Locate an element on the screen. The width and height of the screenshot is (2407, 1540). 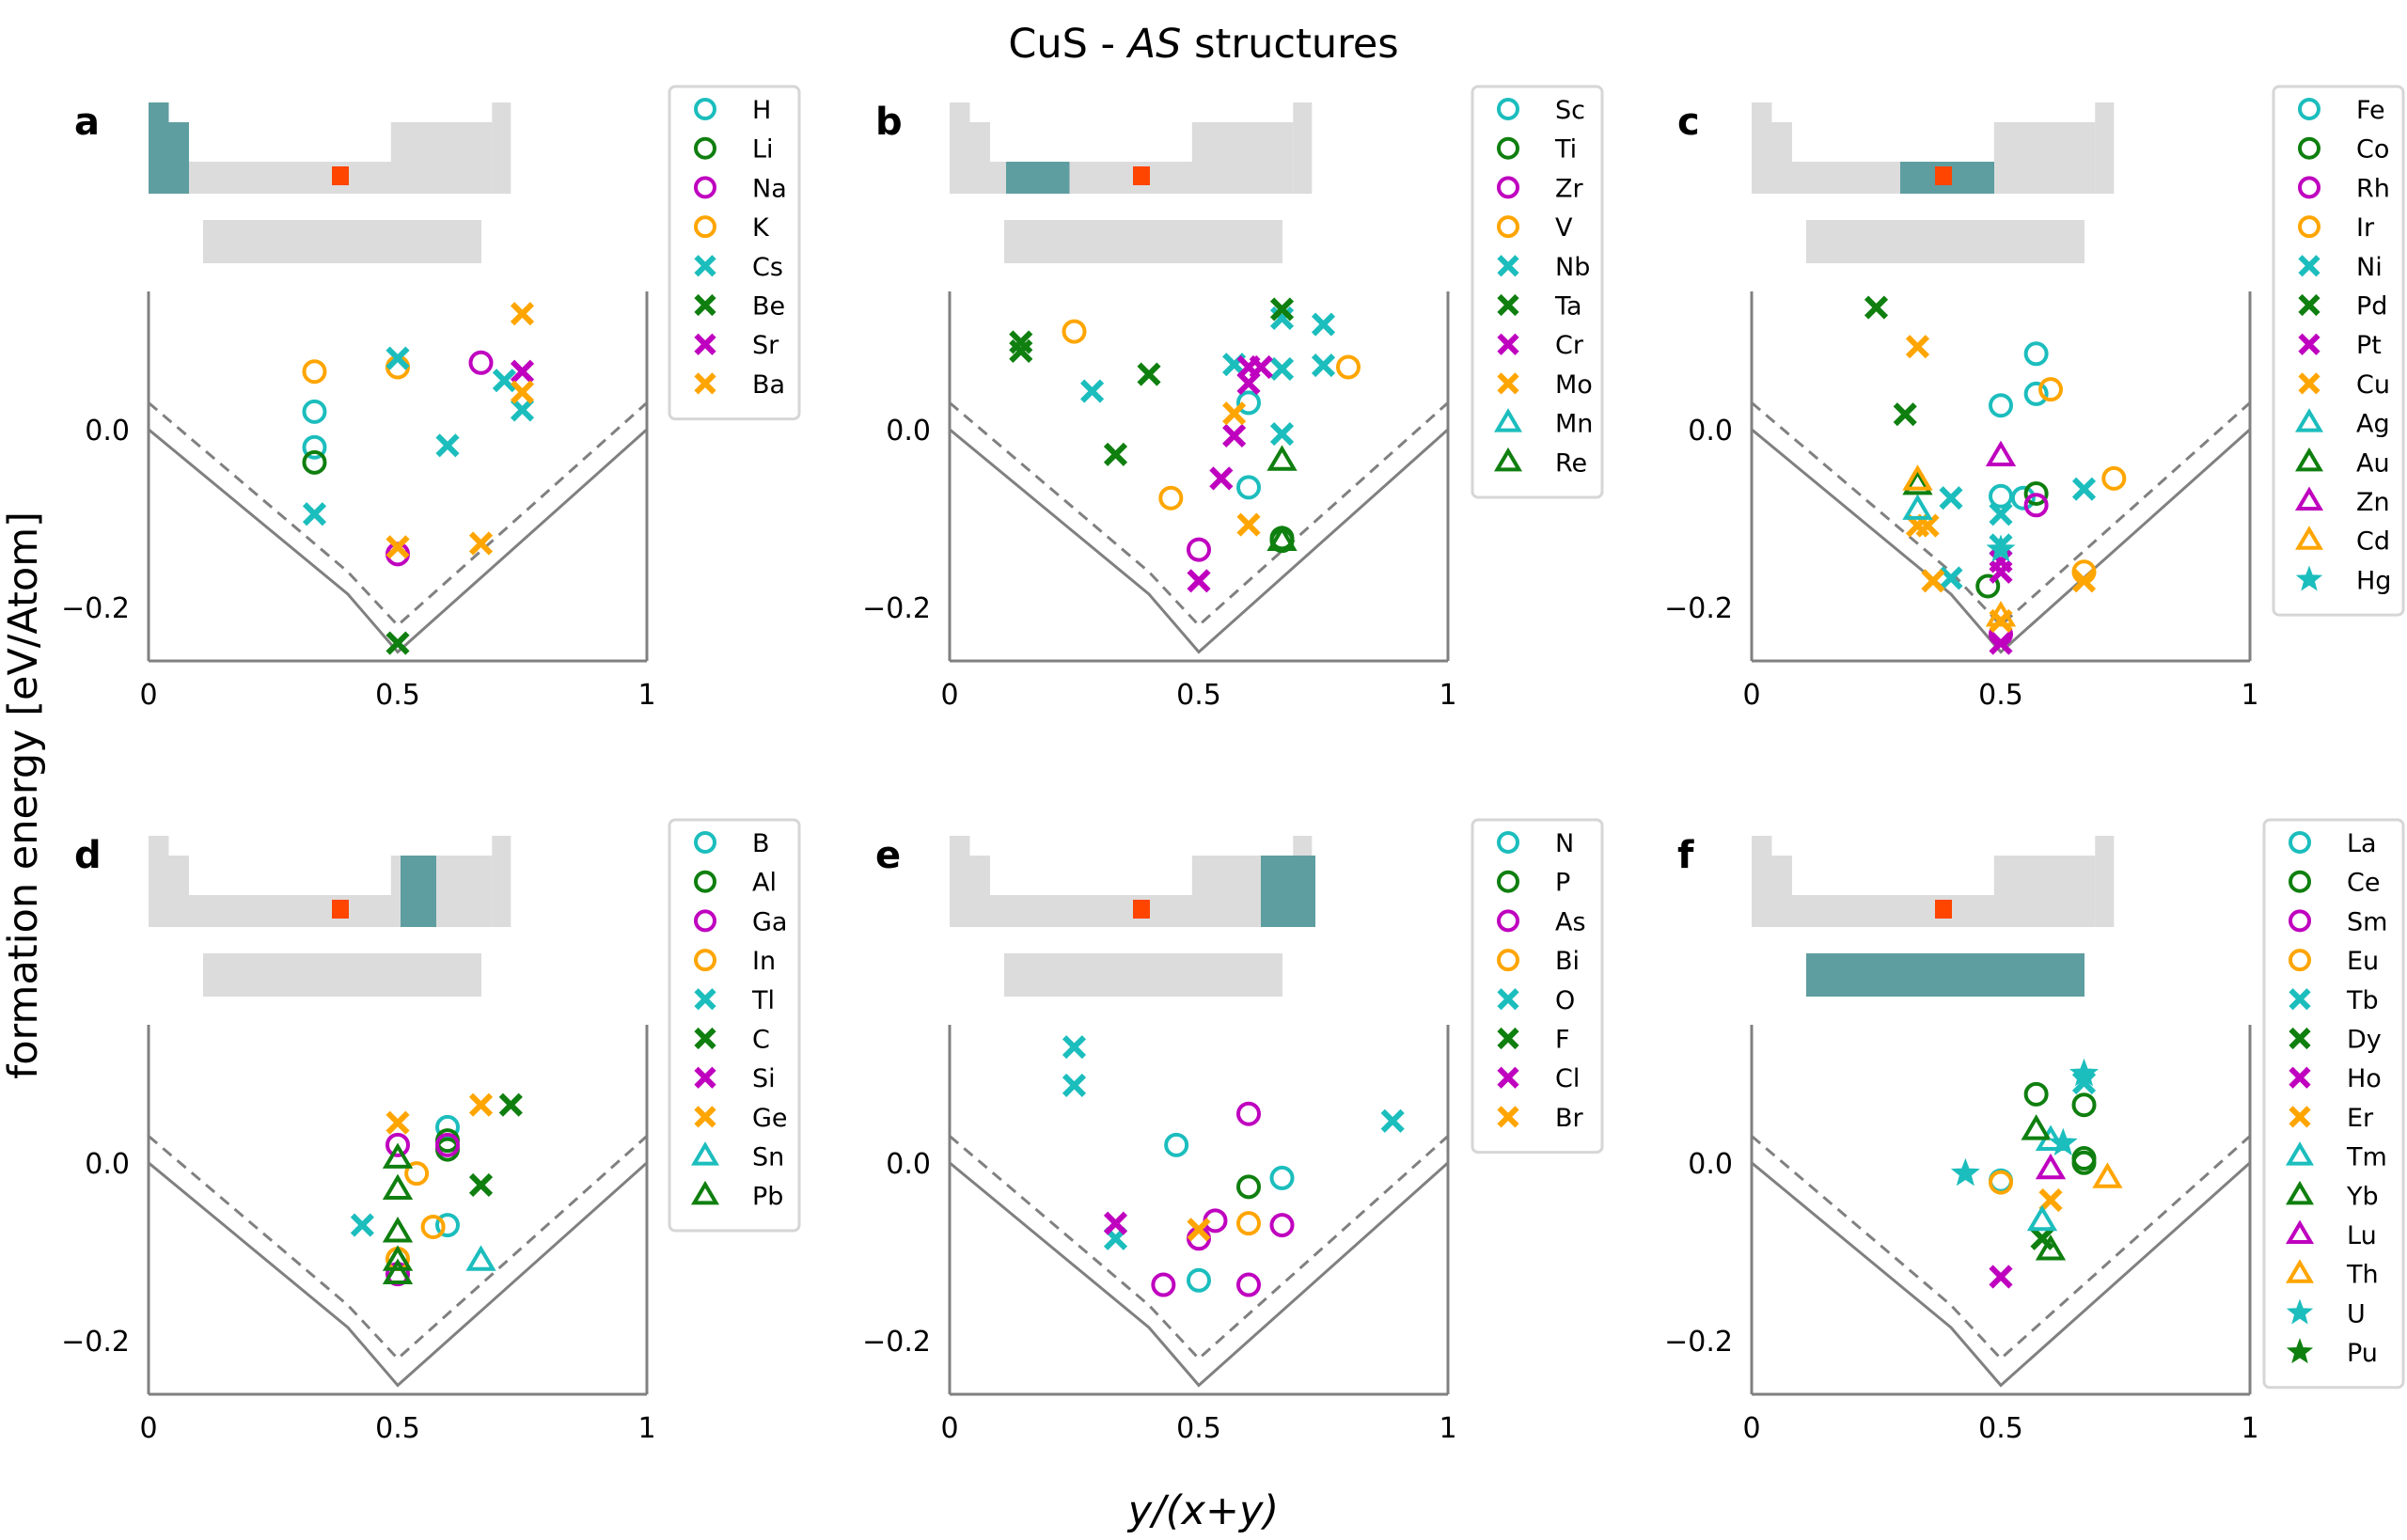
legend-marker-sm is located at coordinates (2300, 921).